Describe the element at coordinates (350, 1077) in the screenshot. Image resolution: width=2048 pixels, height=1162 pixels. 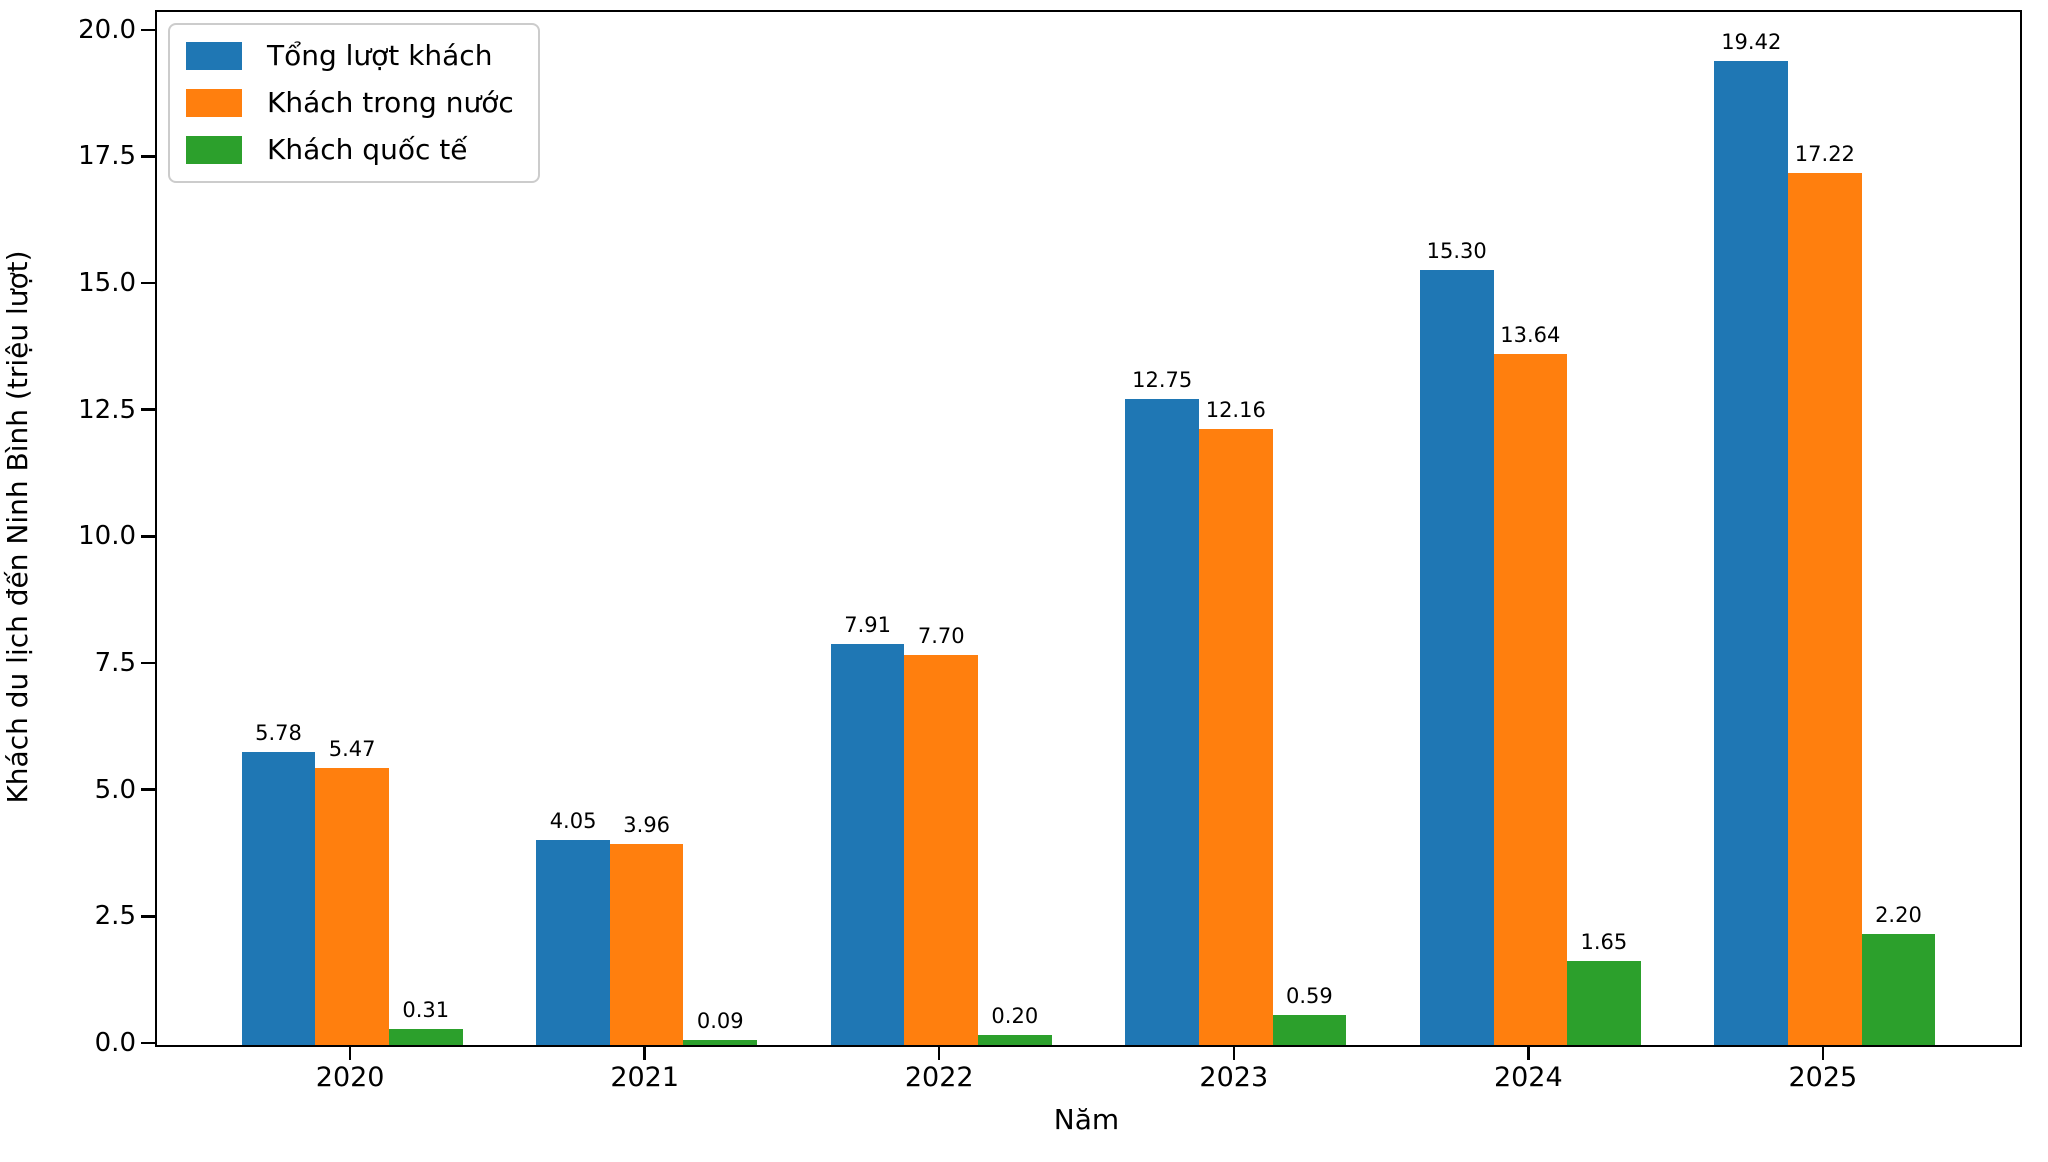
I see `x-tick-label: 2020` at that location.